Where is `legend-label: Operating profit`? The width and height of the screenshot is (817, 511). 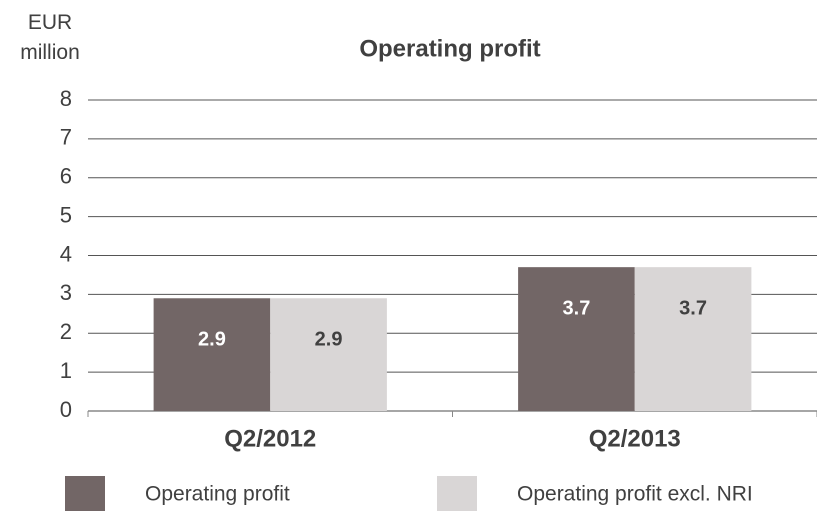
legend-label: Operating profit is located at coordinates (217, 494).